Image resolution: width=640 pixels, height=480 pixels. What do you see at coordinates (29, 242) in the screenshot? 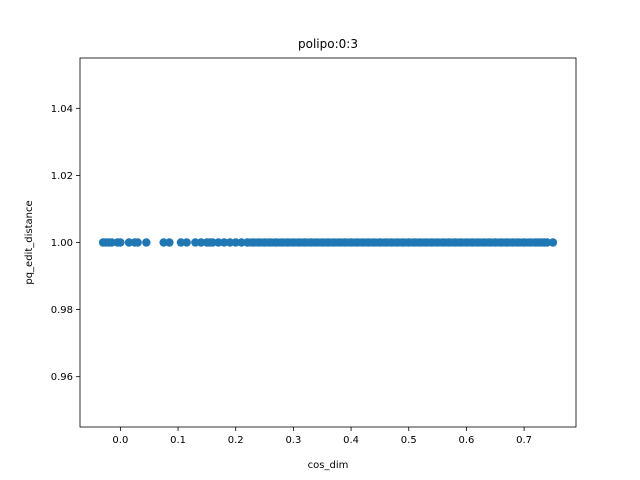
I see `y-axis-label: pq_edit_distance` at bounding box center [29, 242].